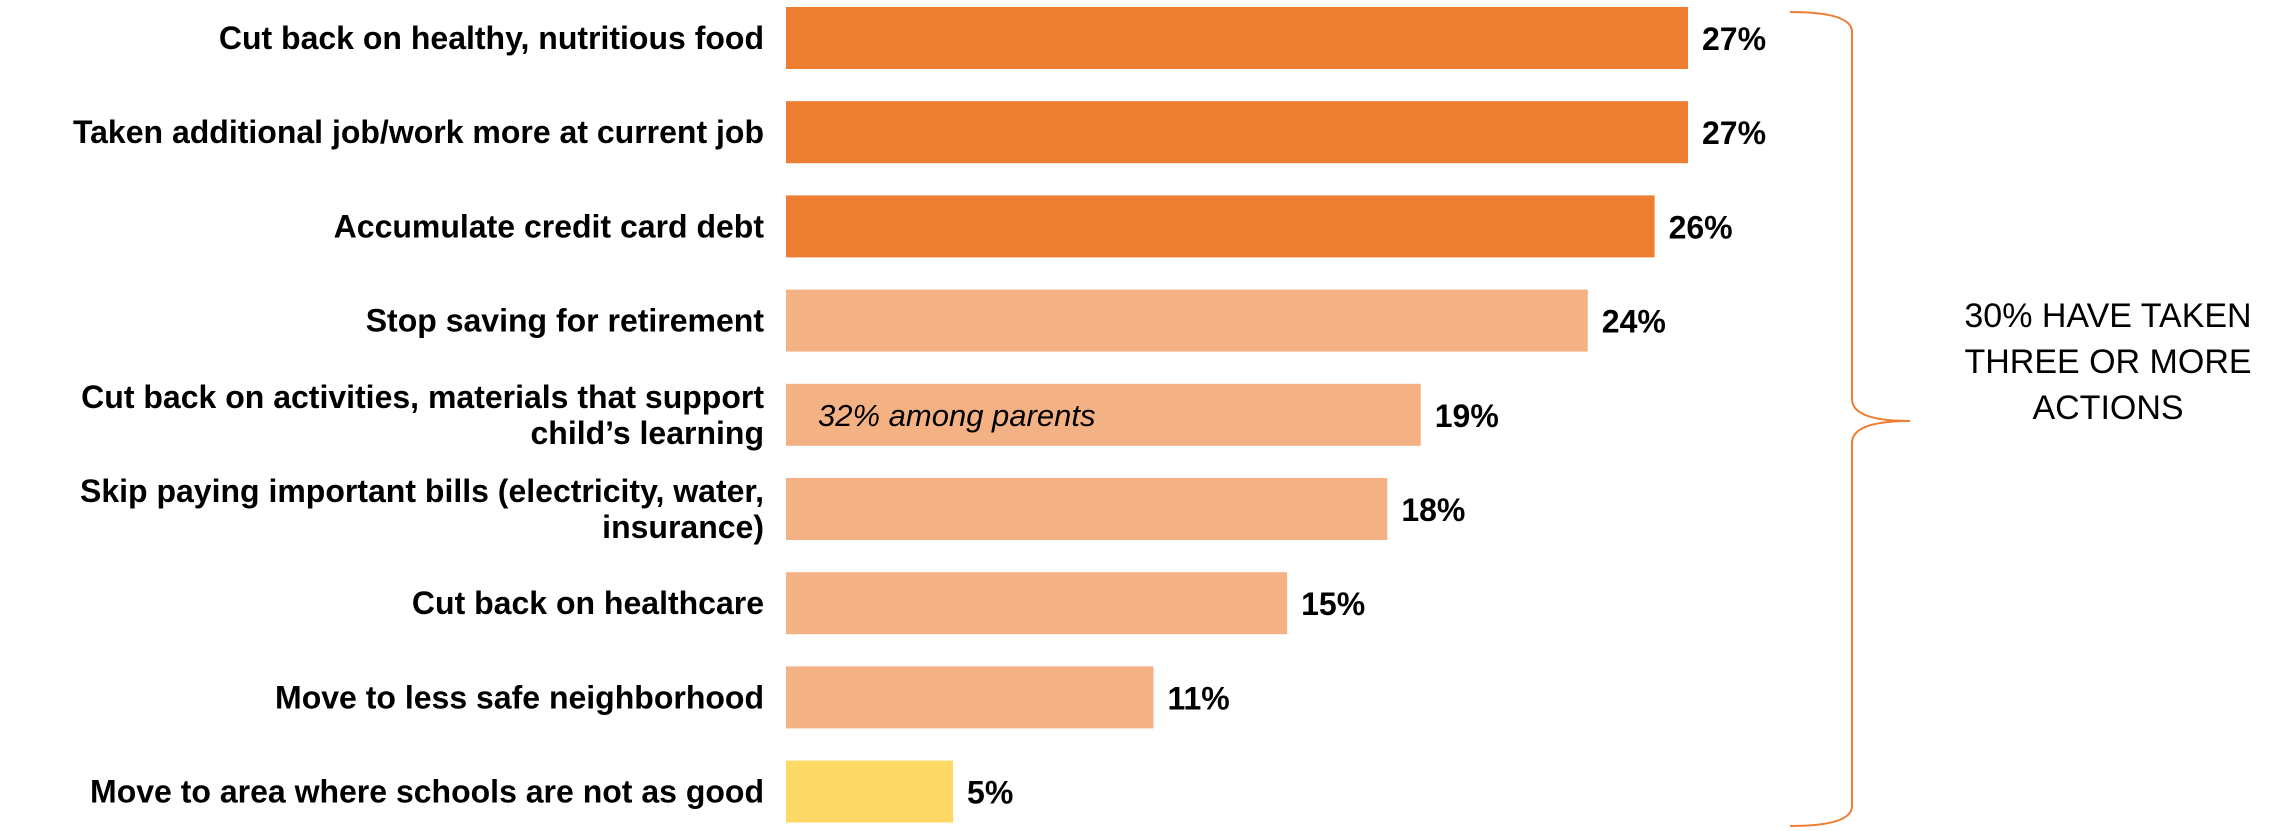 The height and width of the screenshot is (831, 2285). I want to click on bar-annotation-0: 32% among parents, so click(956, 415).